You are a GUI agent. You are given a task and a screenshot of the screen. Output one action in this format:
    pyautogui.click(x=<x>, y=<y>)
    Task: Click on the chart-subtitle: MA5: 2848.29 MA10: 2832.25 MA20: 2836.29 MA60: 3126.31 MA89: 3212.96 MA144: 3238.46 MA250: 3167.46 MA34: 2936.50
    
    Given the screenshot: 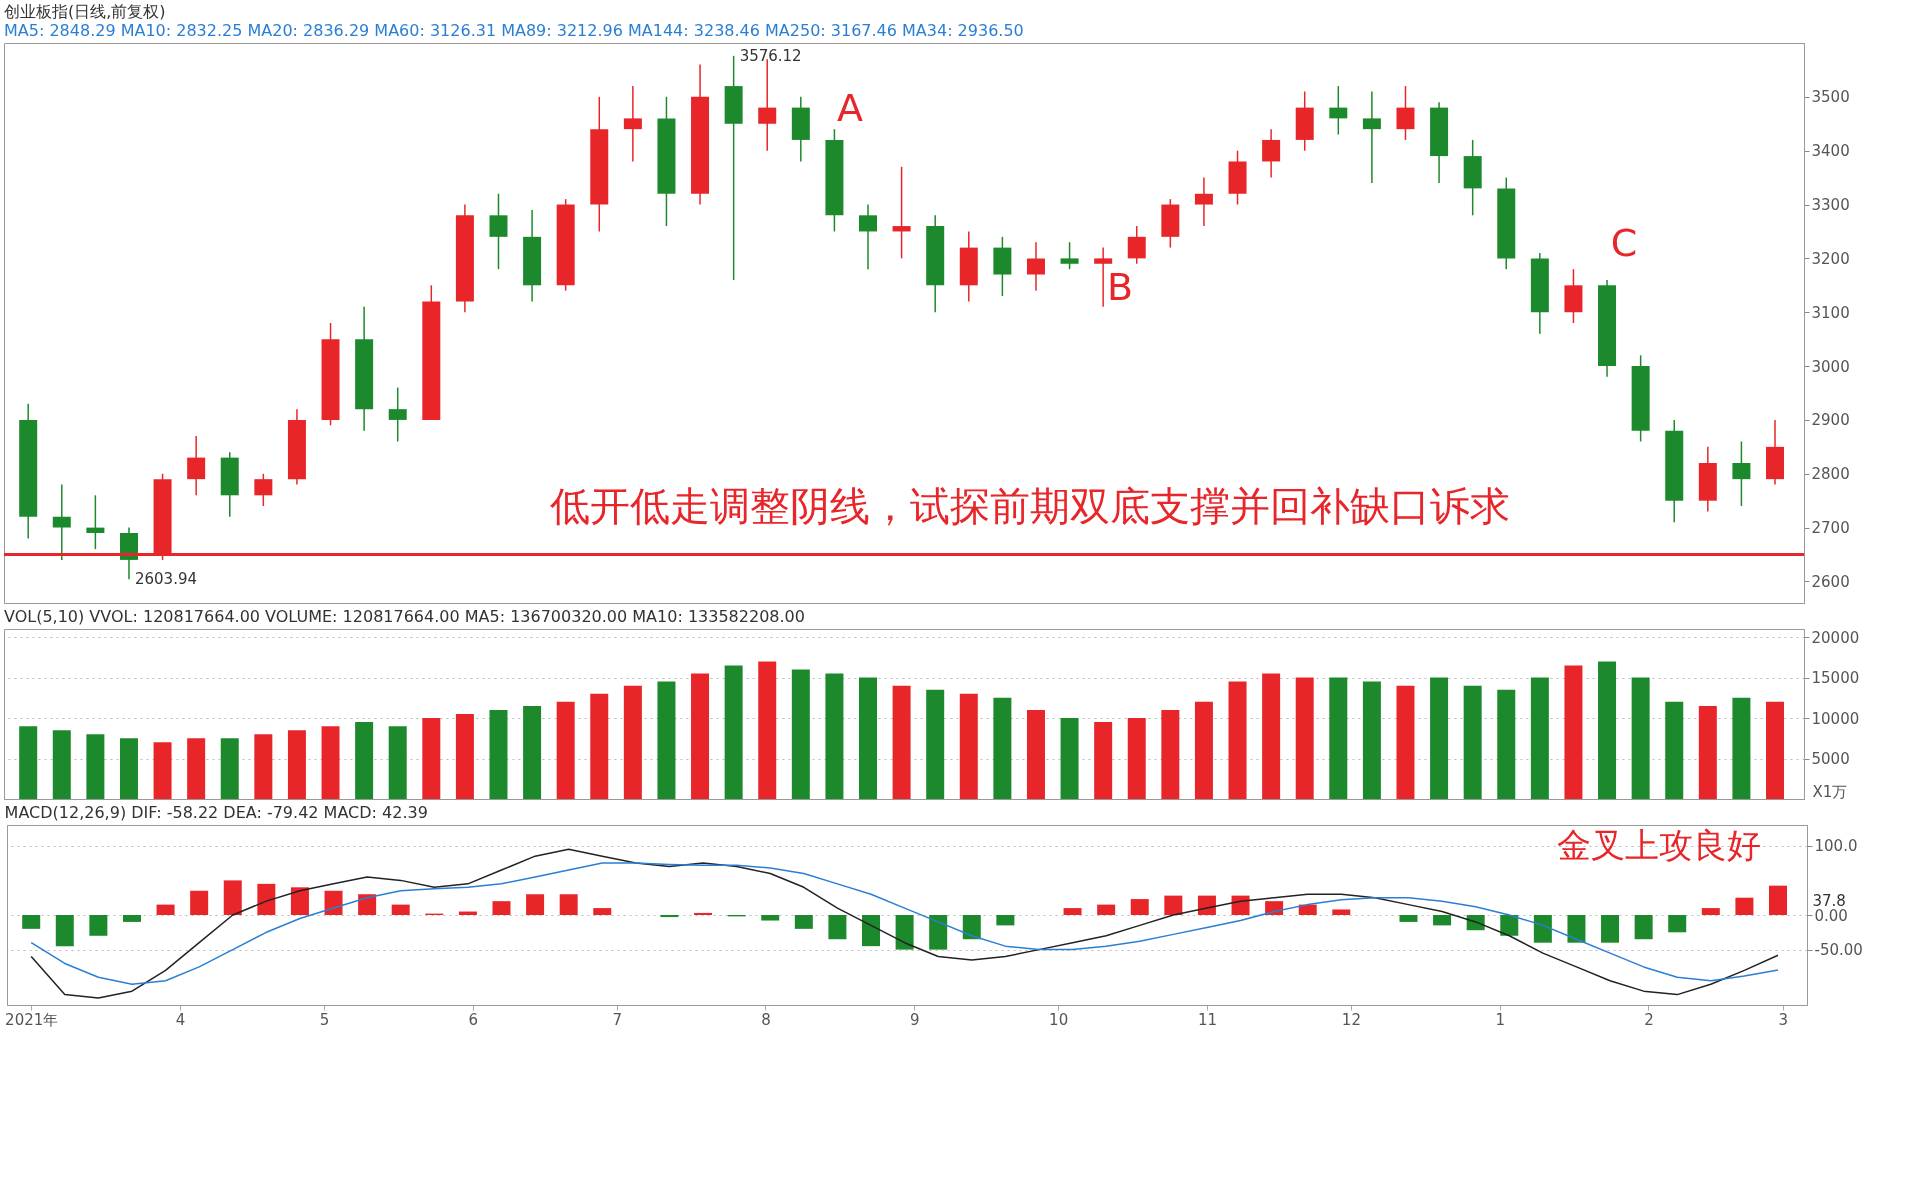 What is the action you would take?
    pyautogui.click(x=514, y=30)
    